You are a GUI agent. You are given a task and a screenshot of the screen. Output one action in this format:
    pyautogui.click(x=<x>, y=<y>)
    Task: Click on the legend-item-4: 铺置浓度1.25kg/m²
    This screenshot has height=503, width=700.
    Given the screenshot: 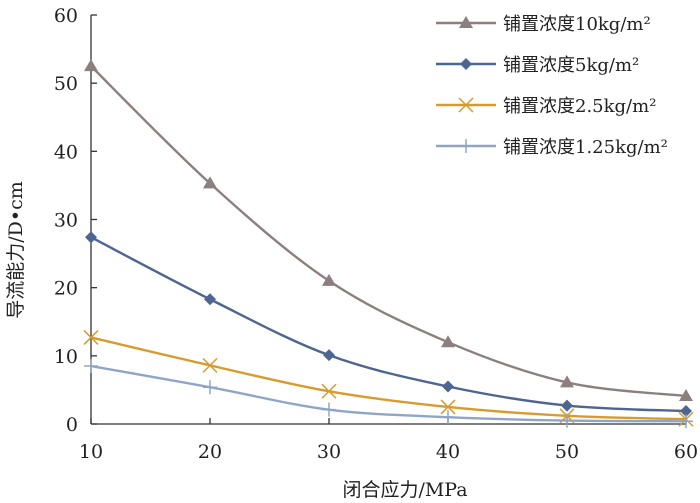 What is the action you would take?
    pyautogui.click(x=552, y=147)
    